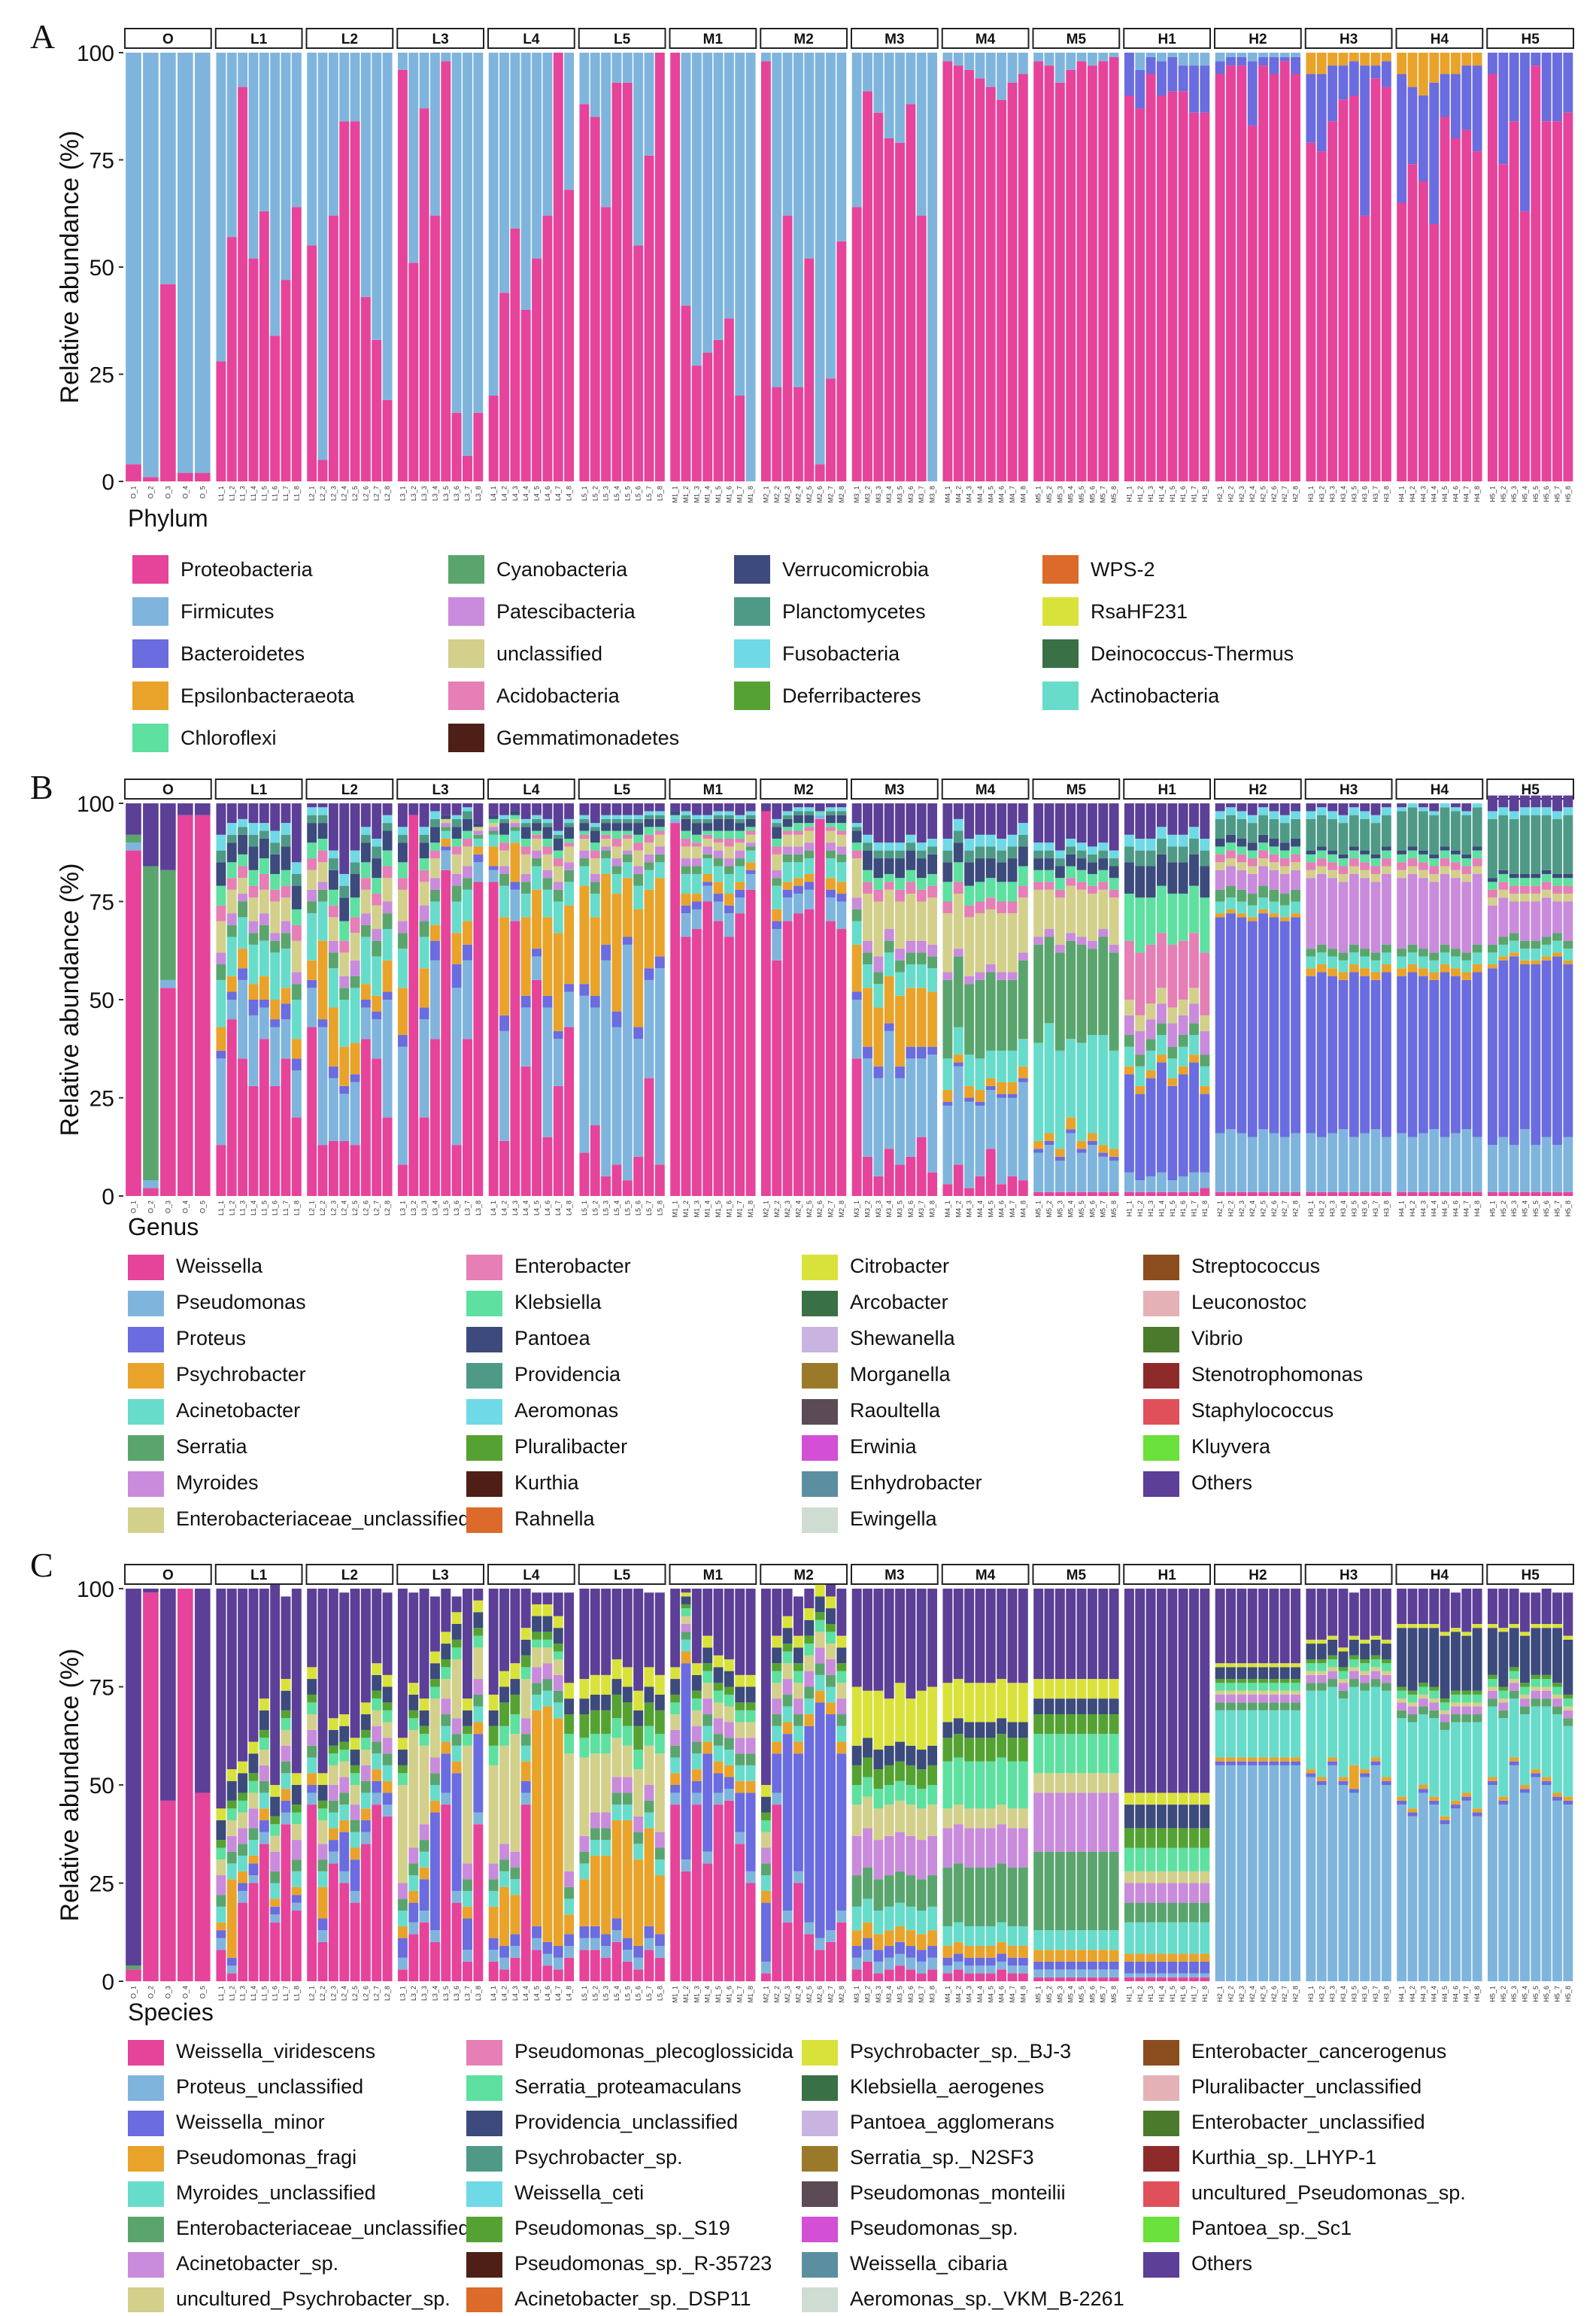  I want to click on sample-label: L4_7, so click(558, 1208).